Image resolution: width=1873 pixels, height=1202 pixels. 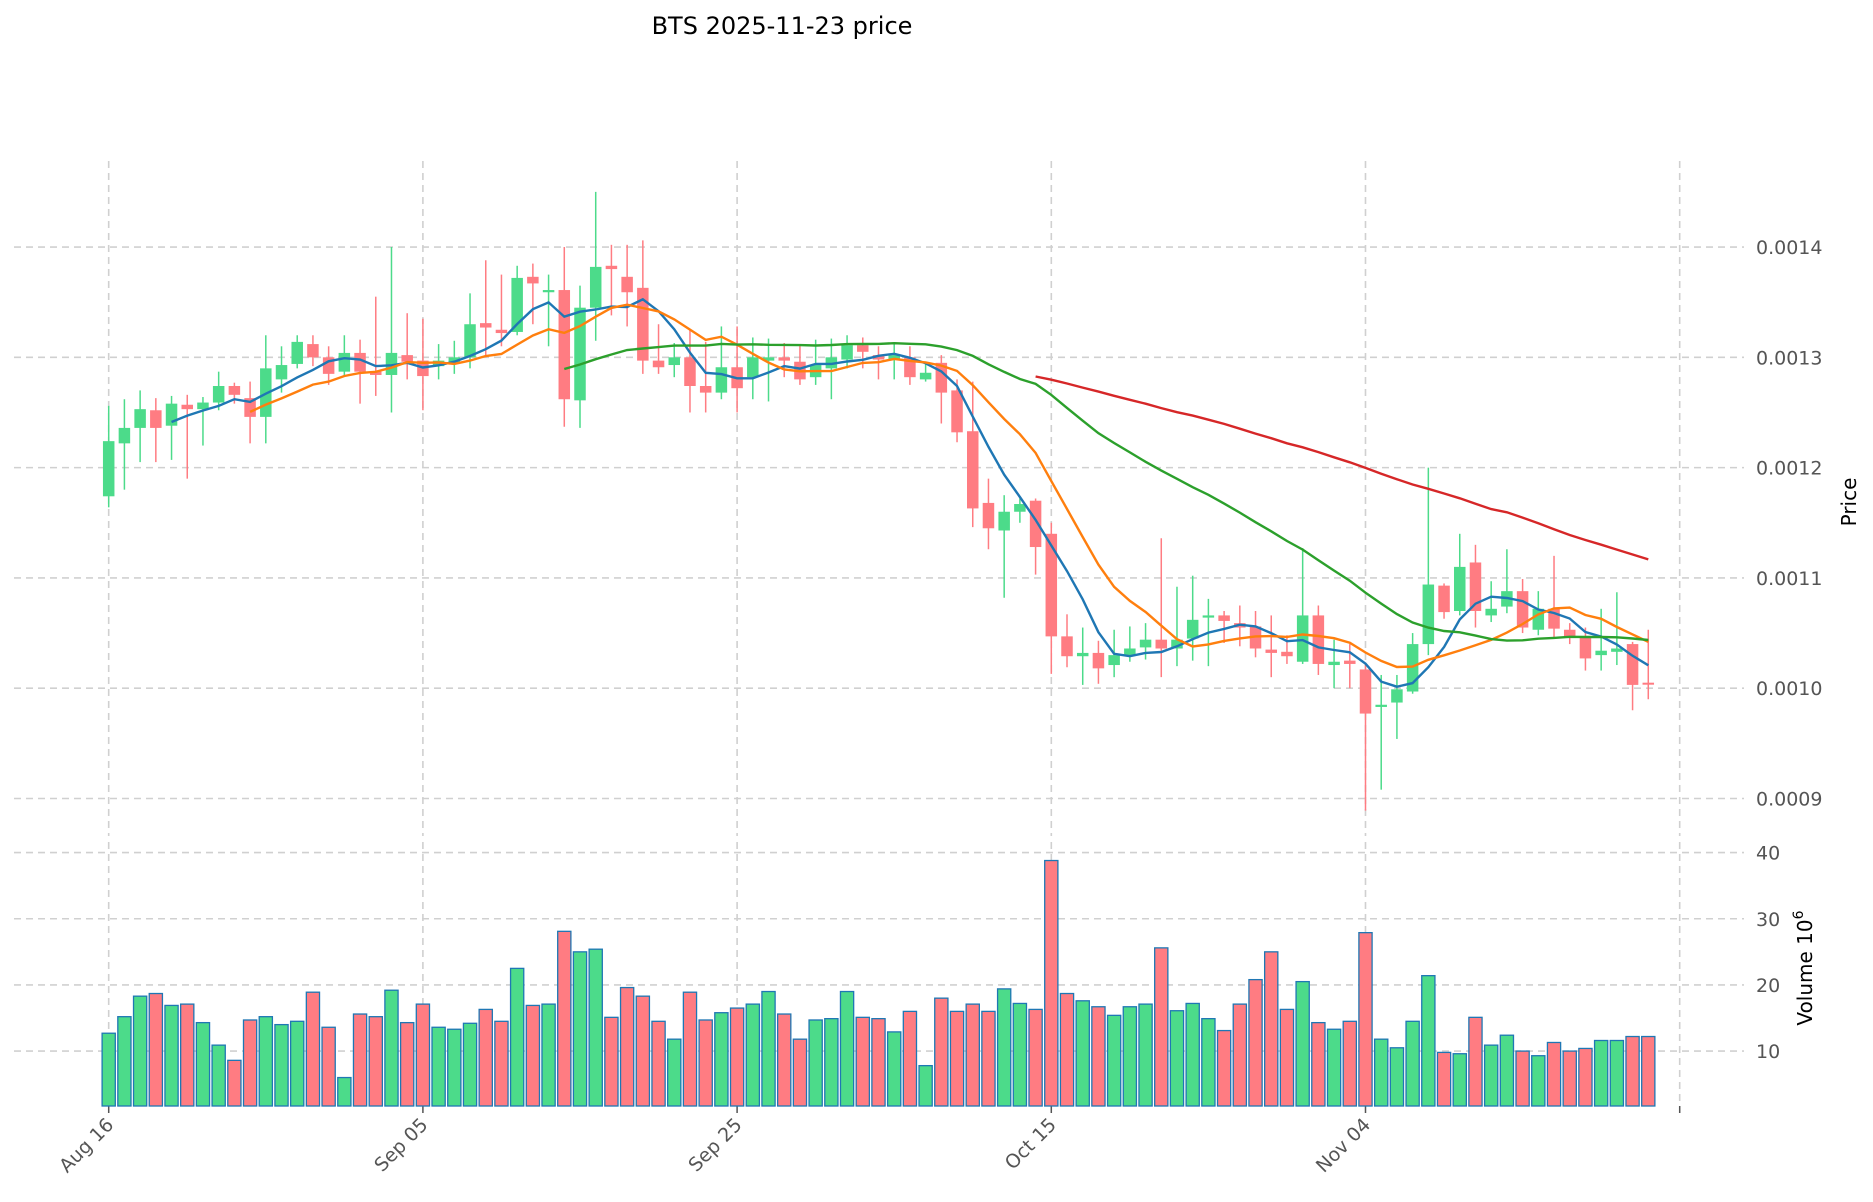 I want to click on volume-tick-label: 10, so click(x=1768, y=1052).